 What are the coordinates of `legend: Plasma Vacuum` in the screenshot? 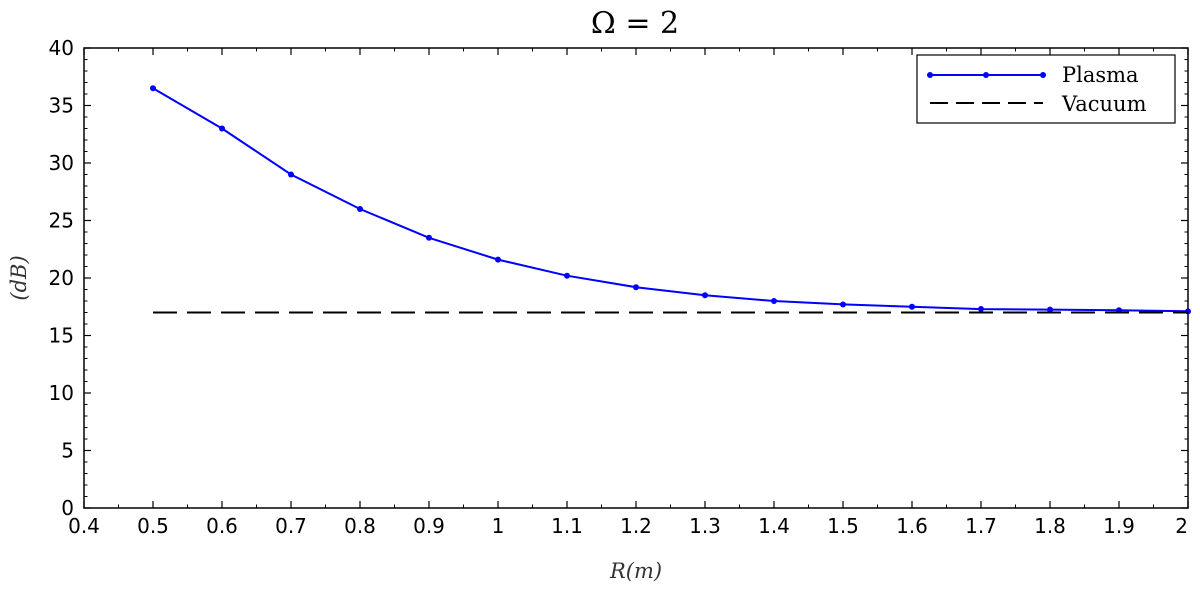 It's located at (1046, 89).